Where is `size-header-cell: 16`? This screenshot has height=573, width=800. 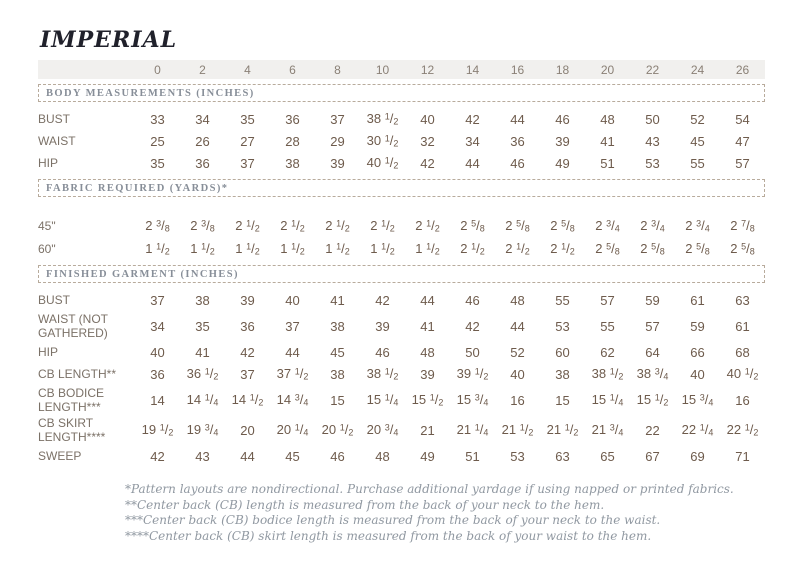 size-header-cell: 16 is located at coordinates (517, 69).